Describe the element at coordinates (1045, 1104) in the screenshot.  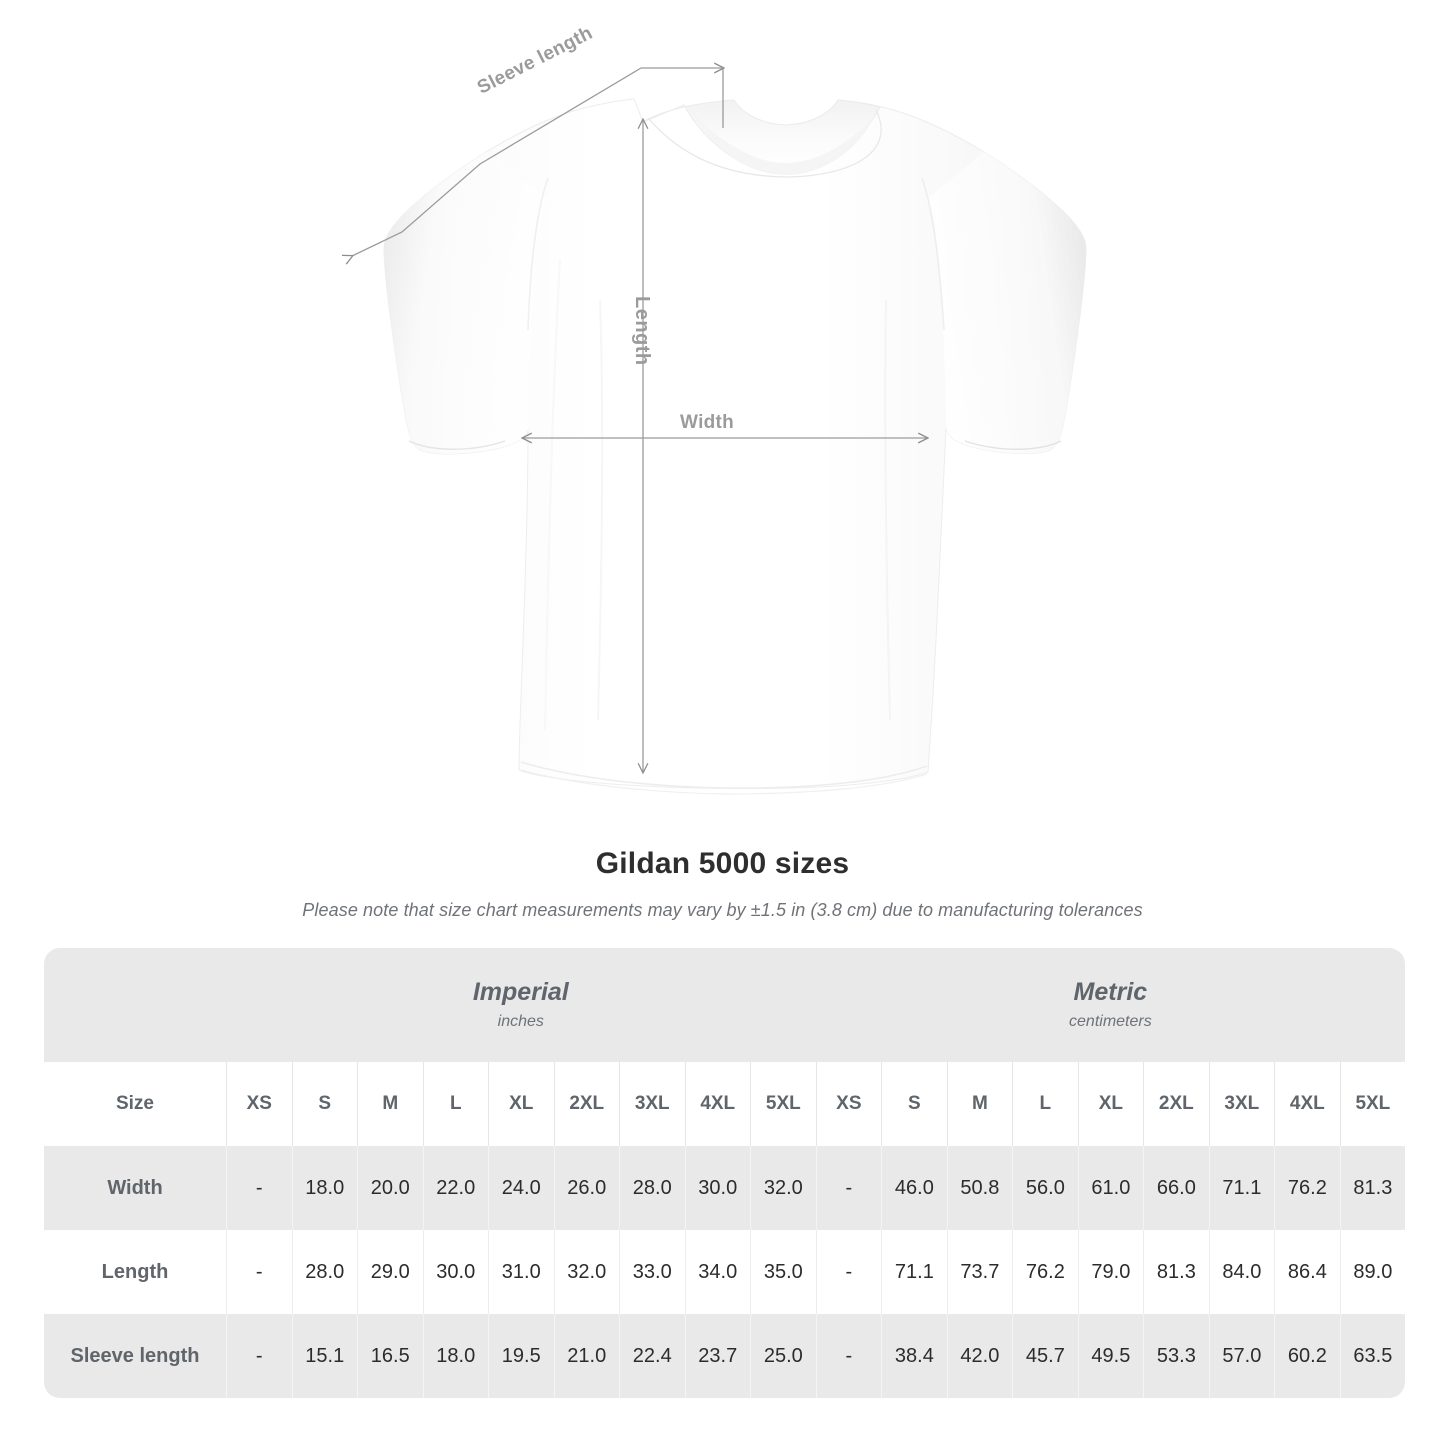
I see `size-header-metric-l: L` at that location.